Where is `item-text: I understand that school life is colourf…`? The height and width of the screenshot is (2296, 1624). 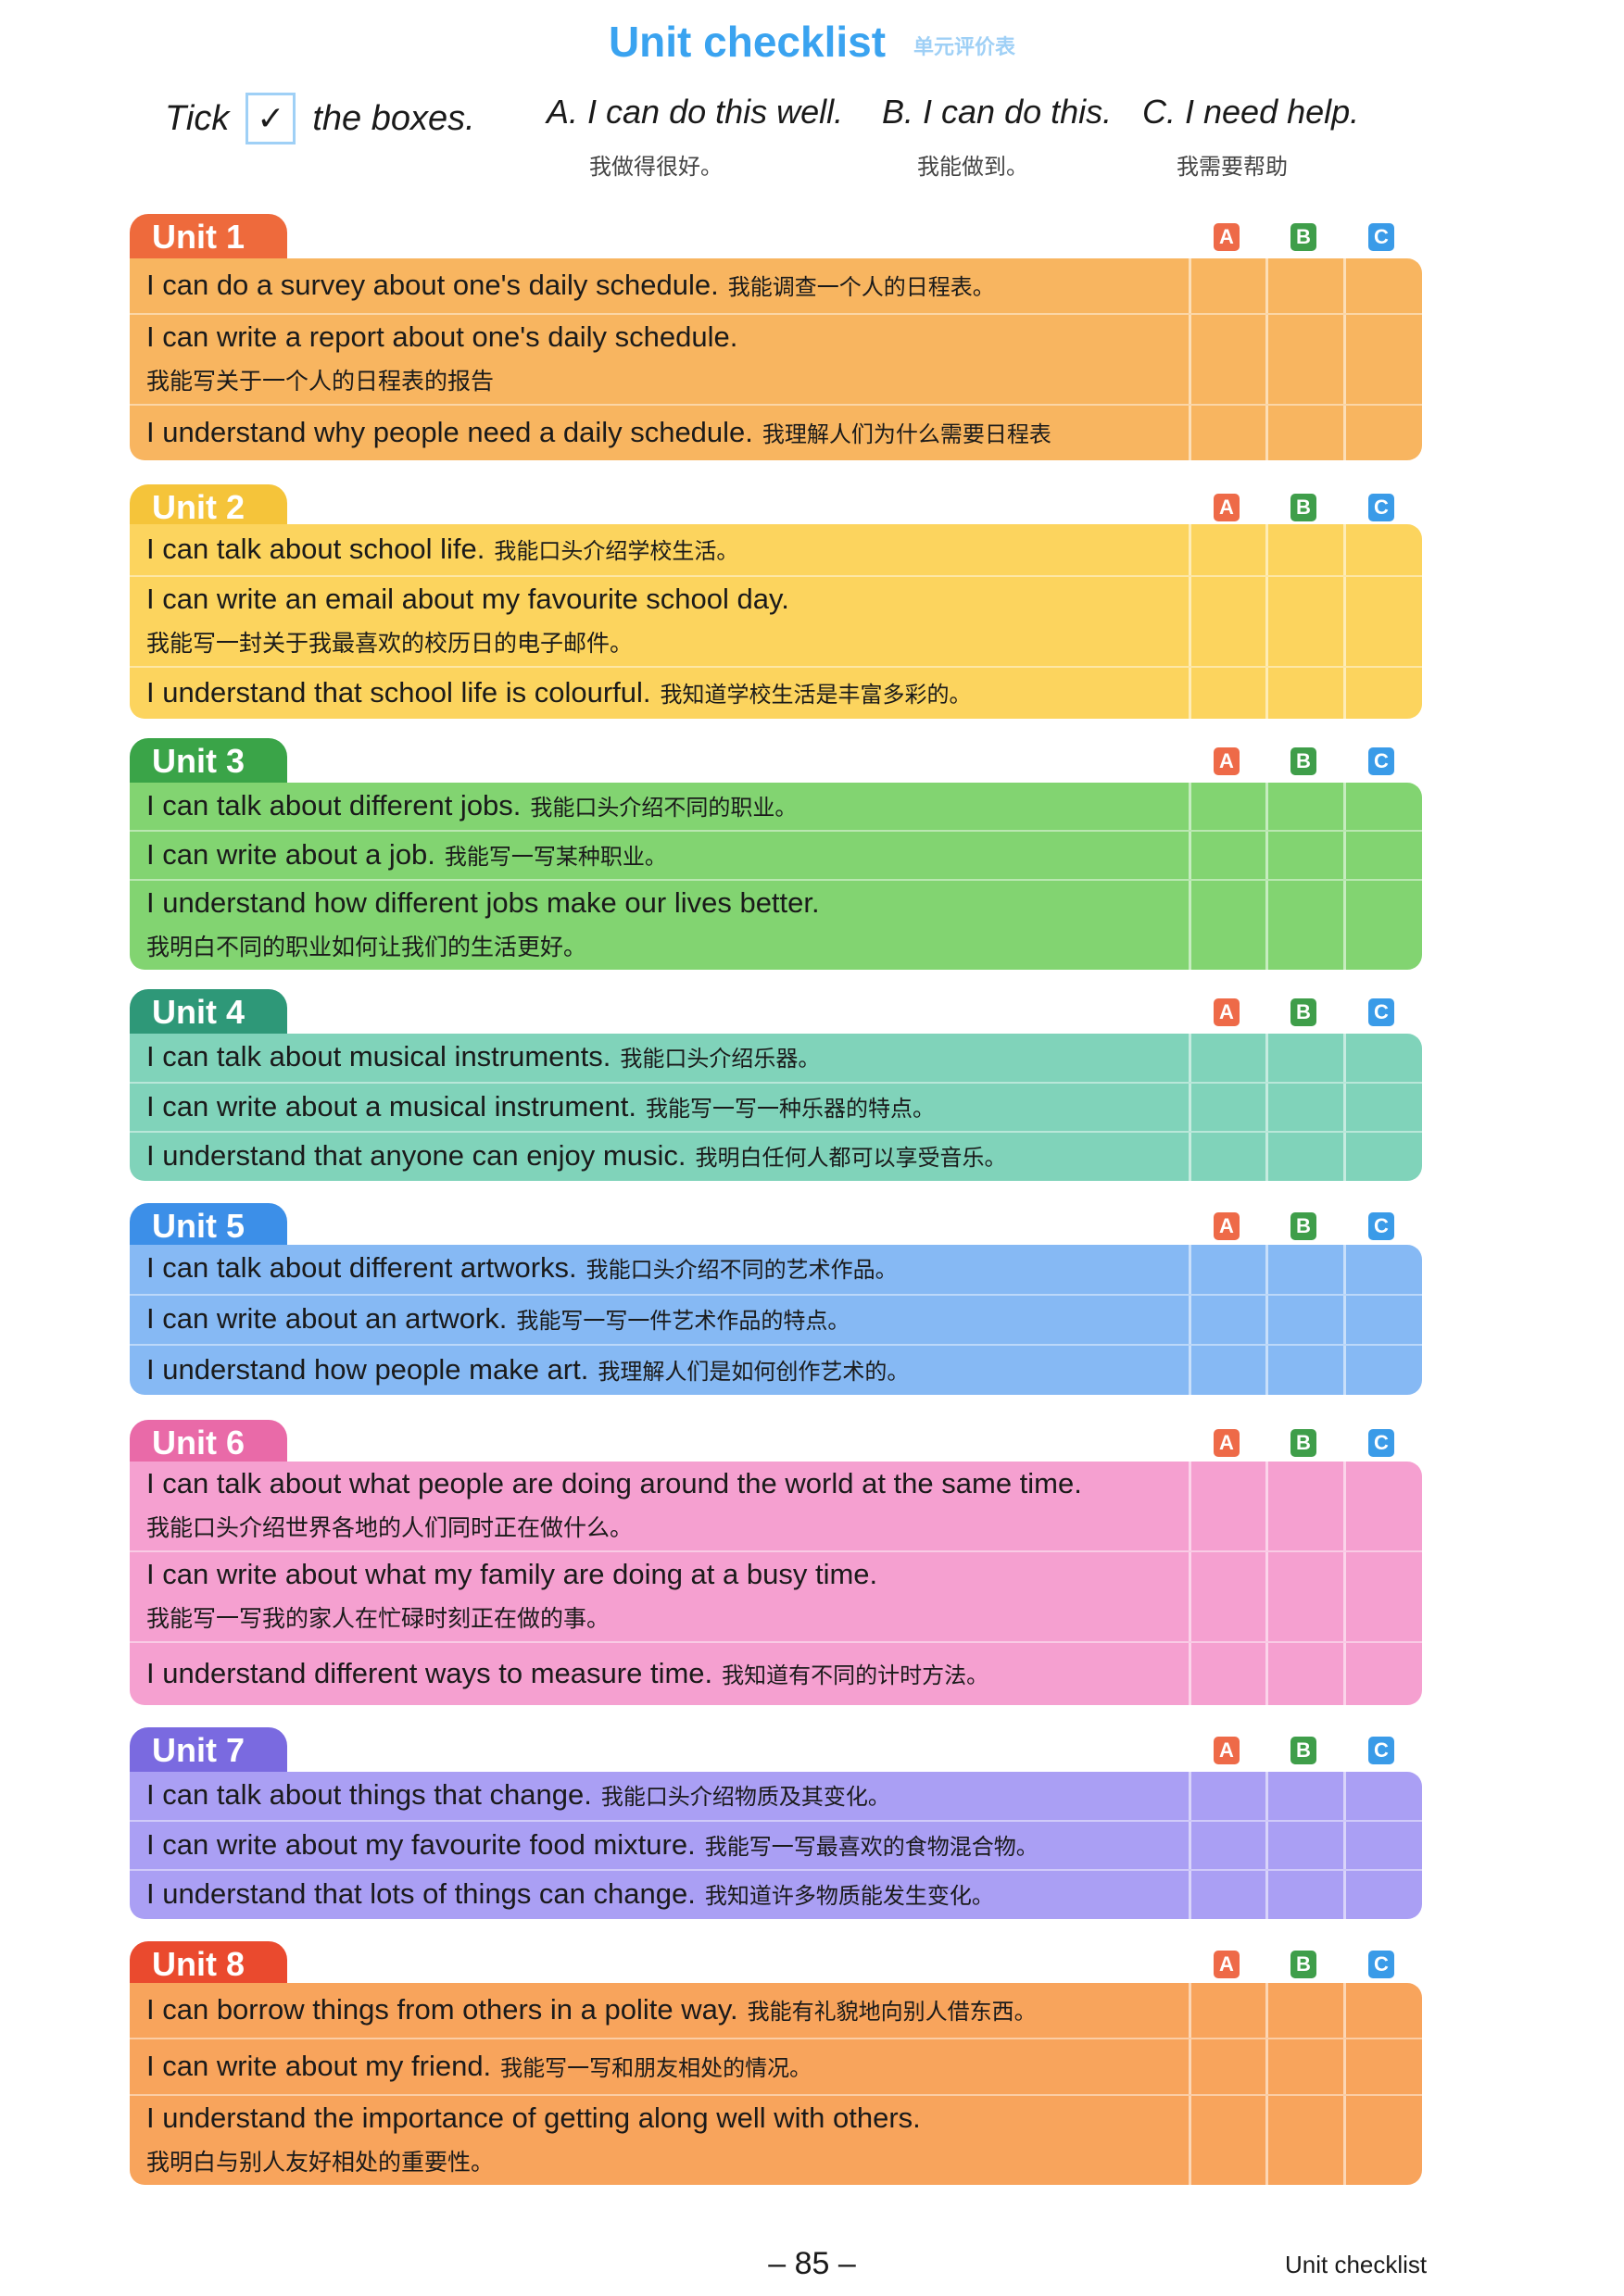 item-text: I understand that school life is colourf… is located at coordinates (784, 694).